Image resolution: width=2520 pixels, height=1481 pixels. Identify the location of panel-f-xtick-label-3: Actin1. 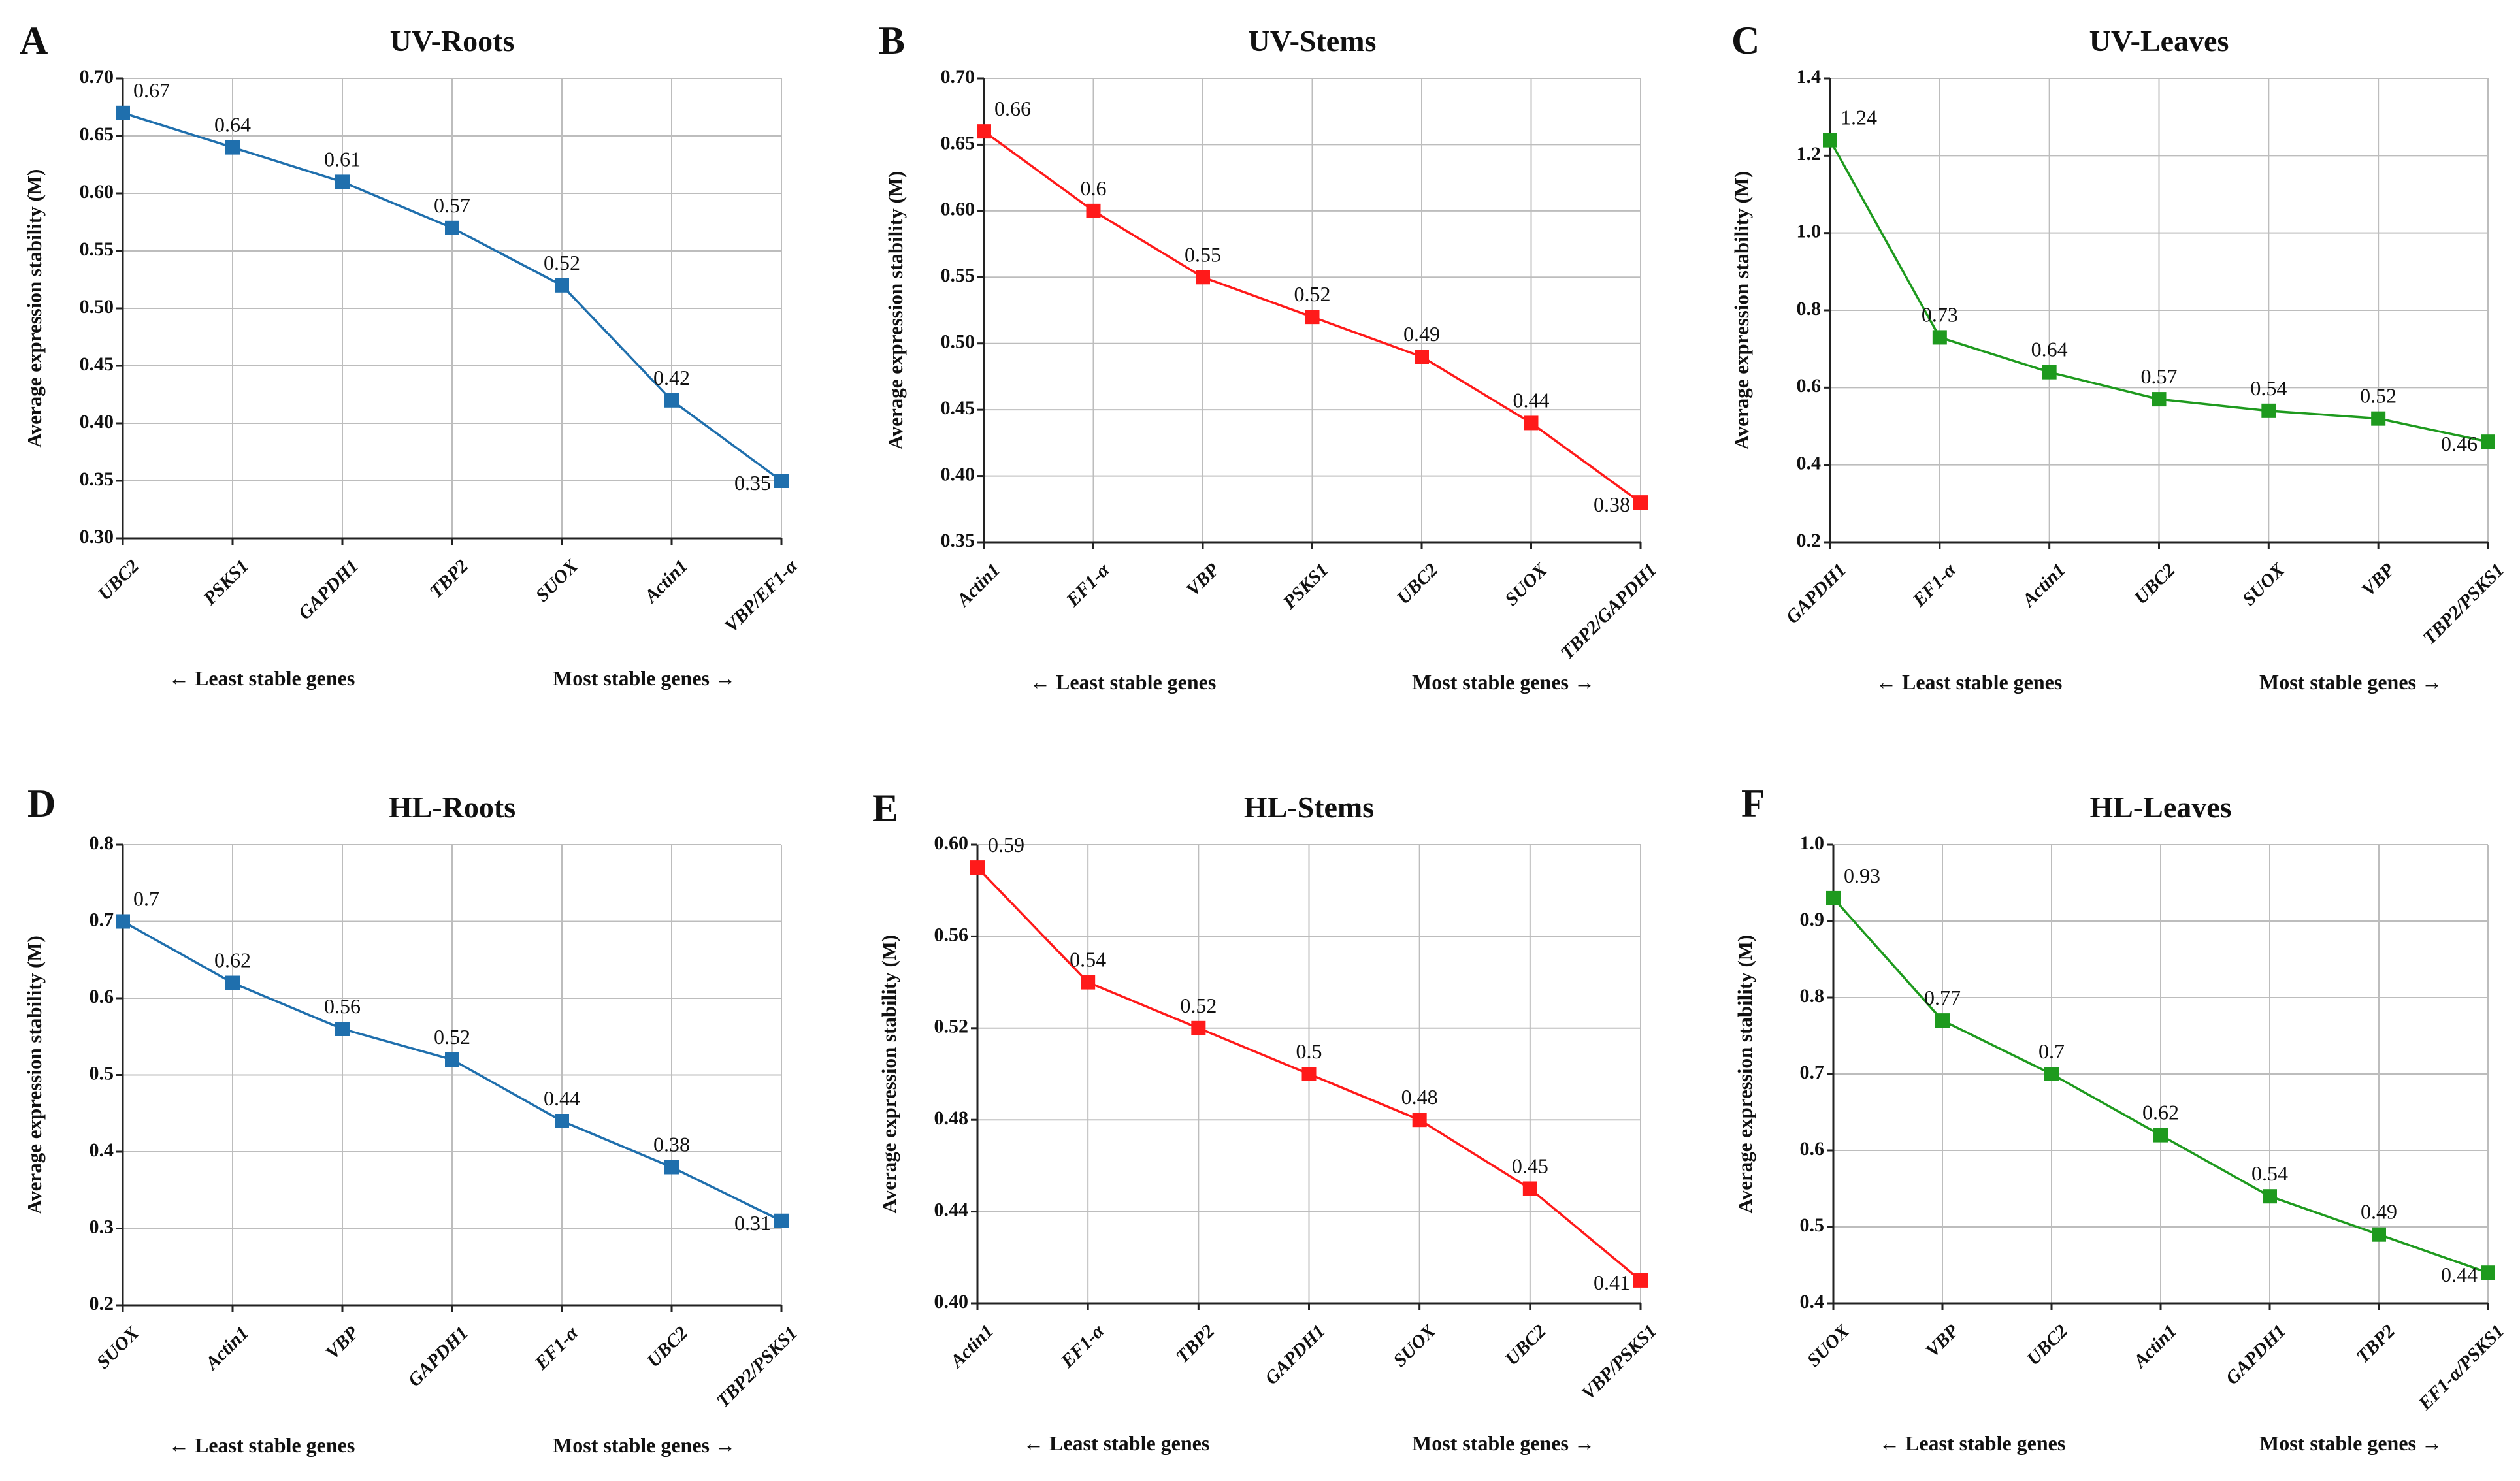
(2155, 1347).